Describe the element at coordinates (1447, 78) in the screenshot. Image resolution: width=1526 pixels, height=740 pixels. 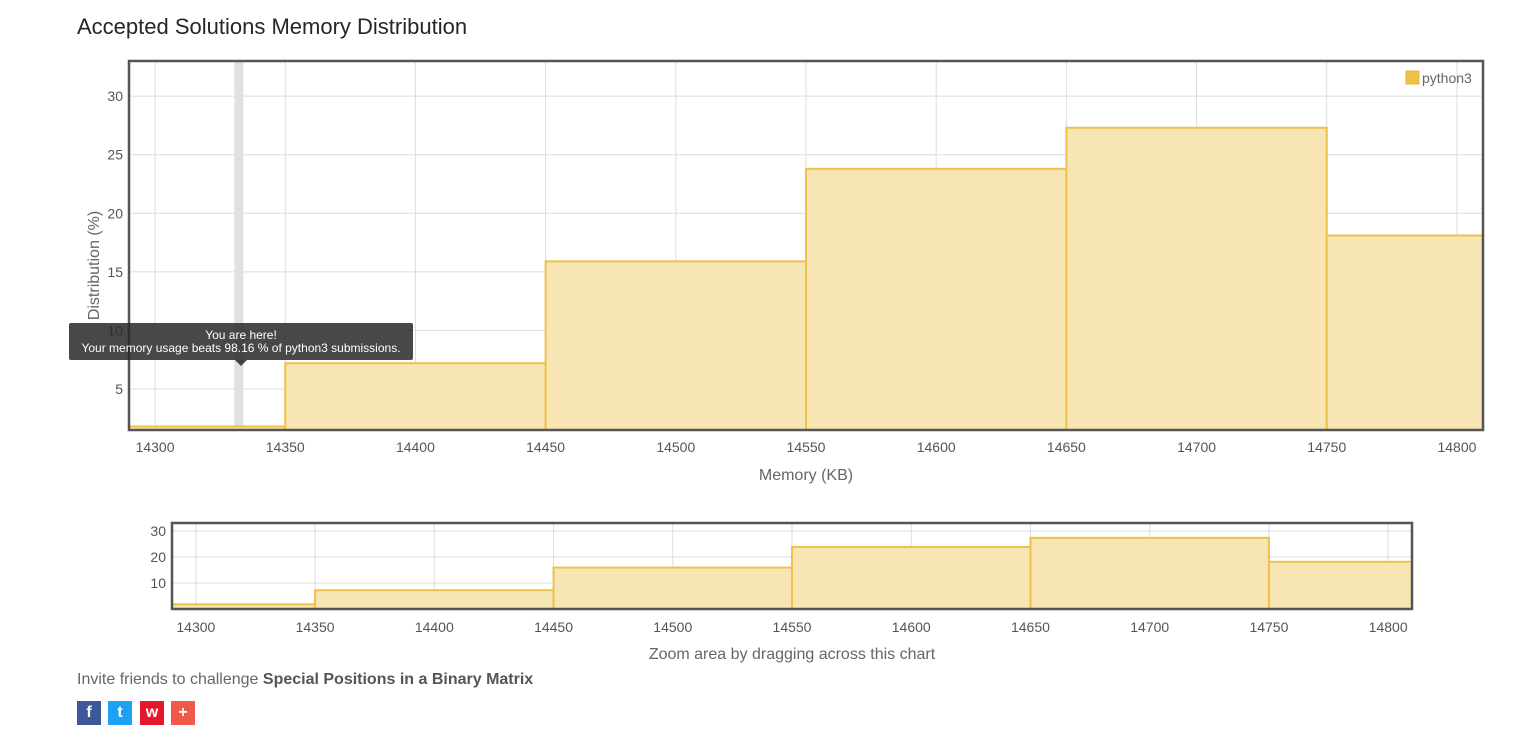
I see `legend-label: python3` at that location.